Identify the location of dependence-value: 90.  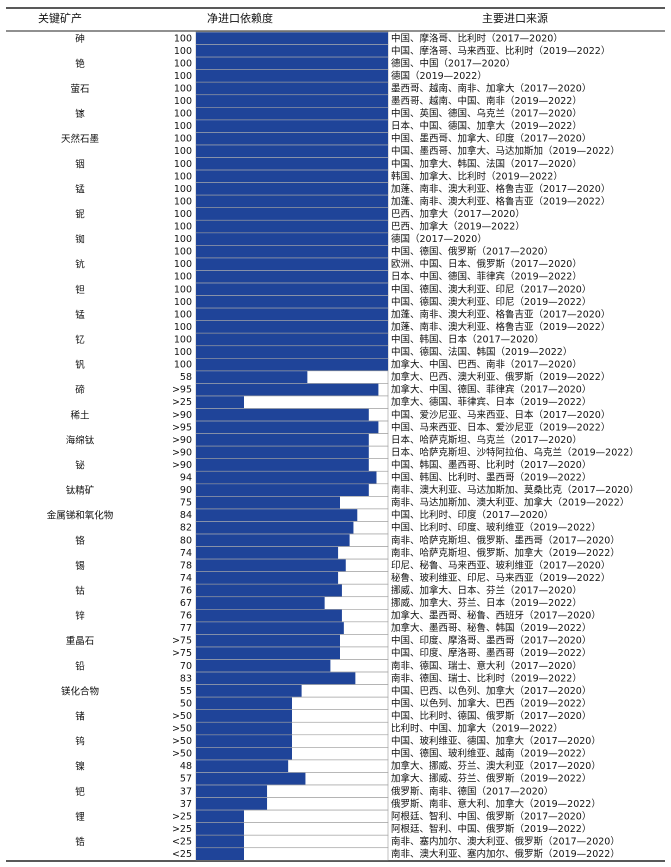
(186, 490).